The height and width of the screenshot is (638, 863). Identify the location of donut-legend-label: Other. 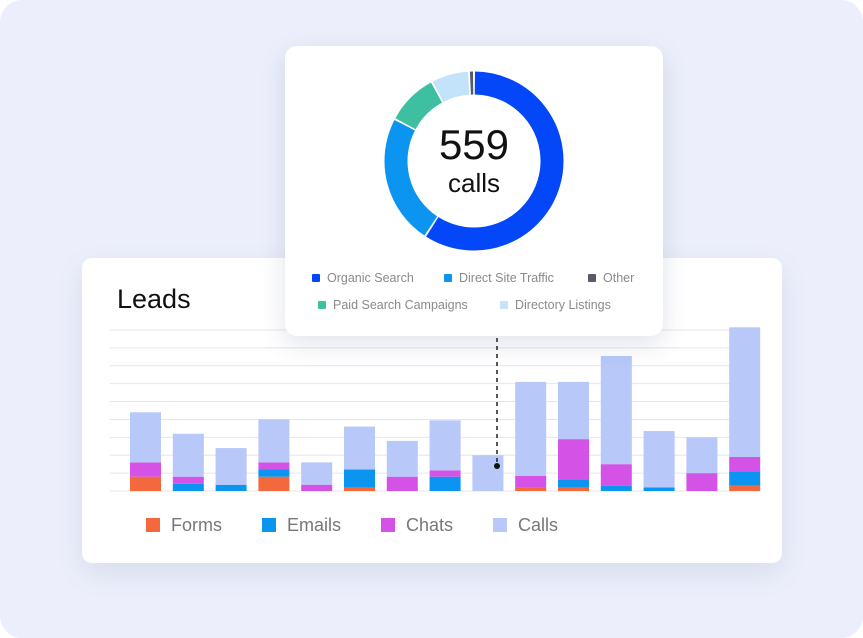
(619, 278).